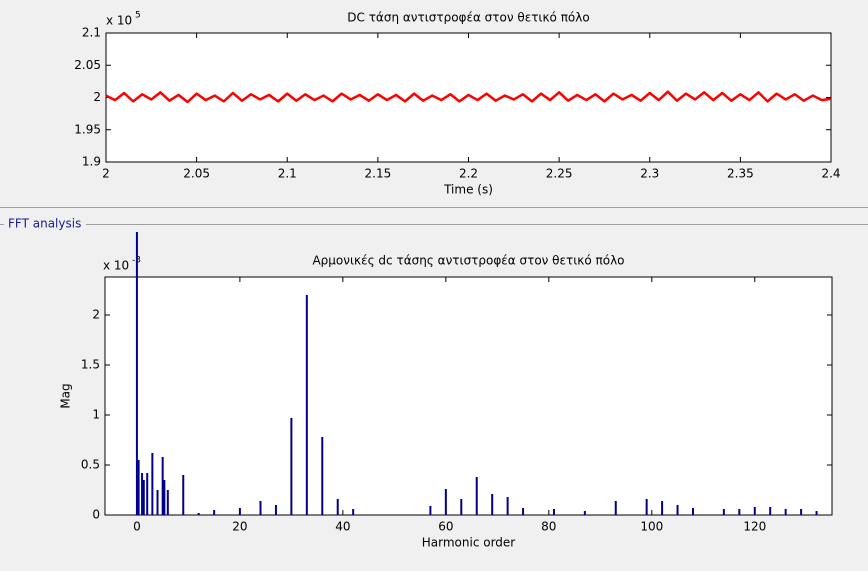 This screenshot has width=868, height=571. Describe the element at coordinates (91, 162) in the screenshot. I see `y-tick-label: 1.9` at that location.